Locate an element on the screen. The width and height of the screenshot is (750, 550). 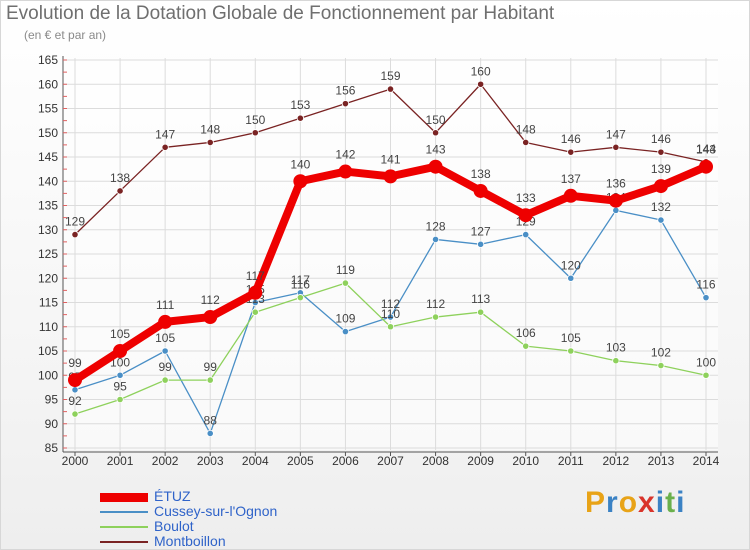
x-tick-label: 2001 is located at coordinates (120, 461).